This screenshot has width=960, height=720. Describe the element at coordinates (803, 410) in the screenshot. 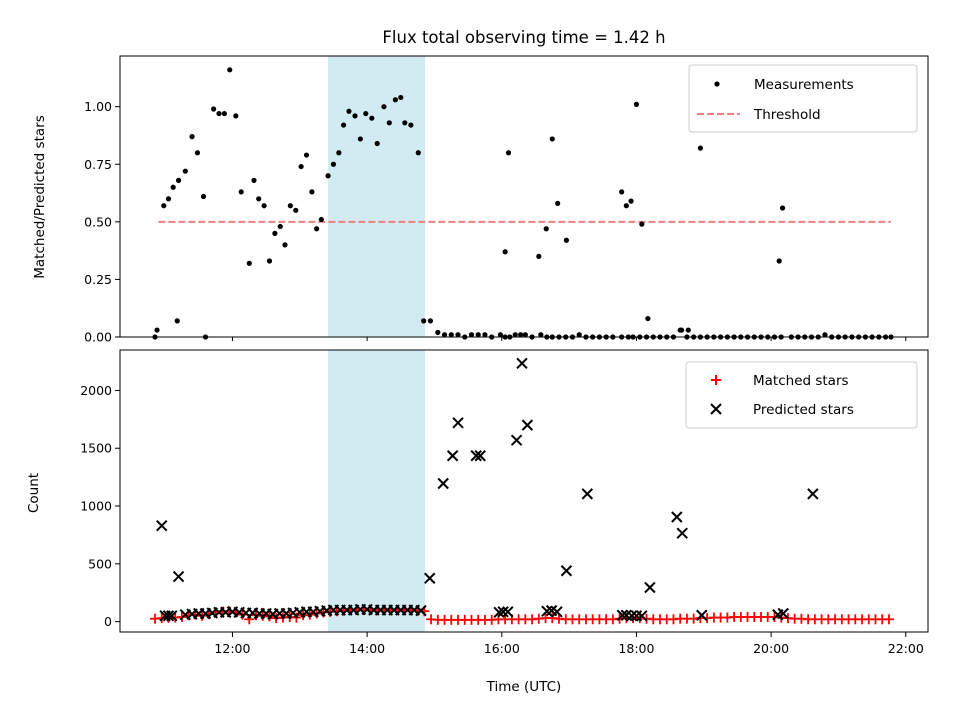

I see `legend-predicted-label: Predicted stars` at that location.